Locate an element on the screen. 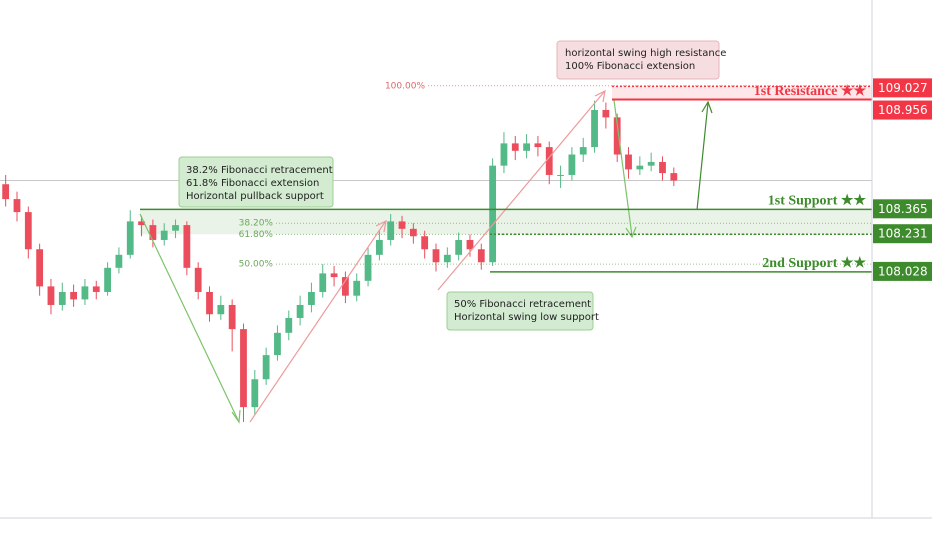  fib-label: 100.00% is located at coordinates (405, 86).